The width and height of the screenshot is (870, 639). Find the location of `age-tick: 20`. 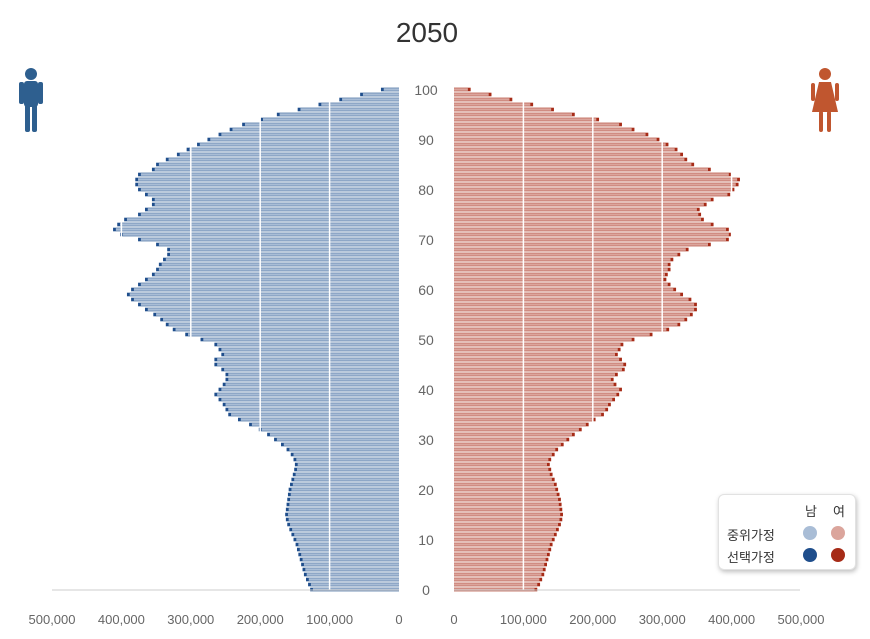

age-tick: 20 is located at coordinates (426, 490).